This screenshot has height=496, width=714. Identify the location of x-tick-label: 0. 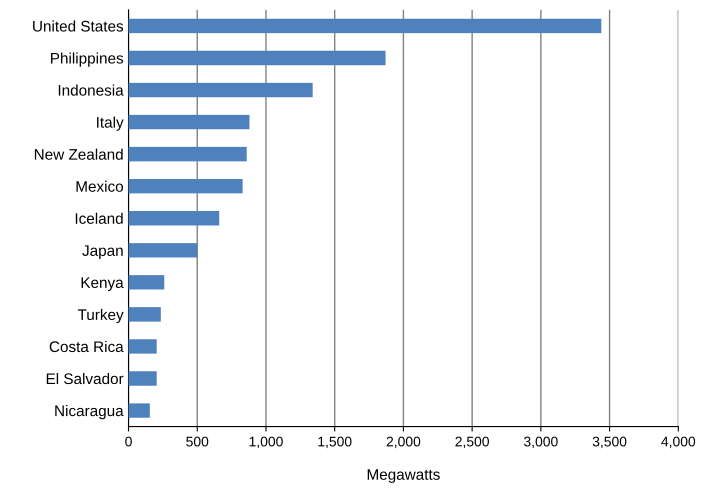
(128, 441).